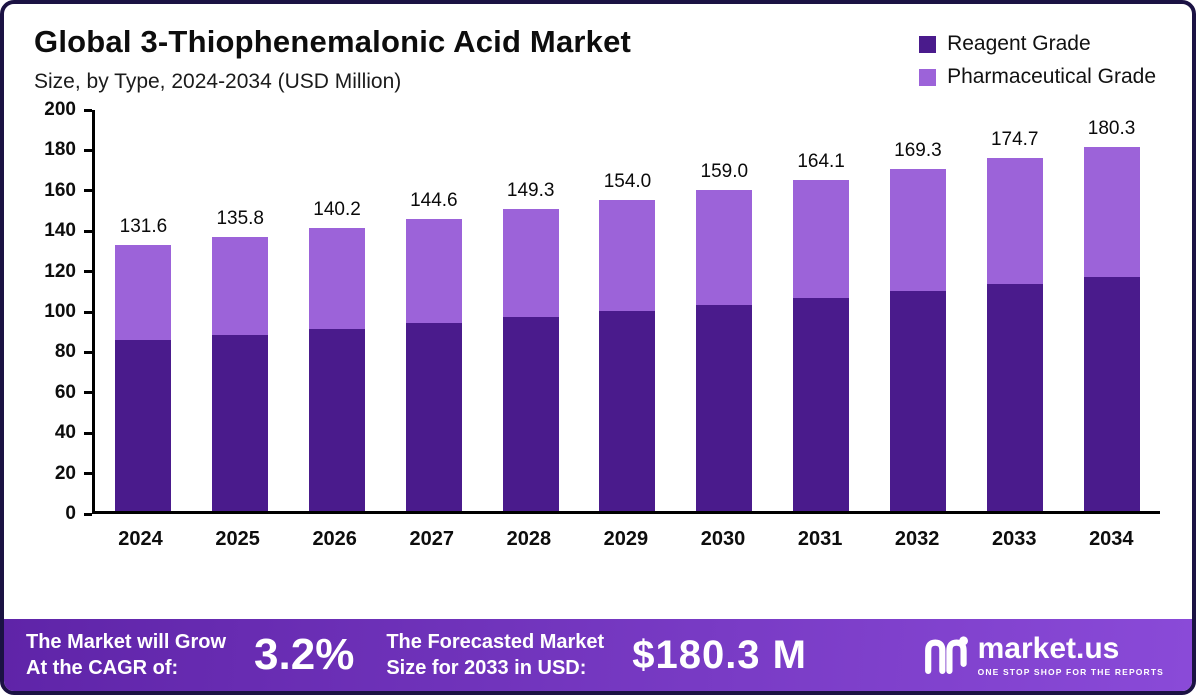 The height and width of the screenshot is (695, 1196). What do you see at coordinates (627, 181) in the screenshot?
I see `bar-total-label: 154.0` at bounding box center [627, 181].